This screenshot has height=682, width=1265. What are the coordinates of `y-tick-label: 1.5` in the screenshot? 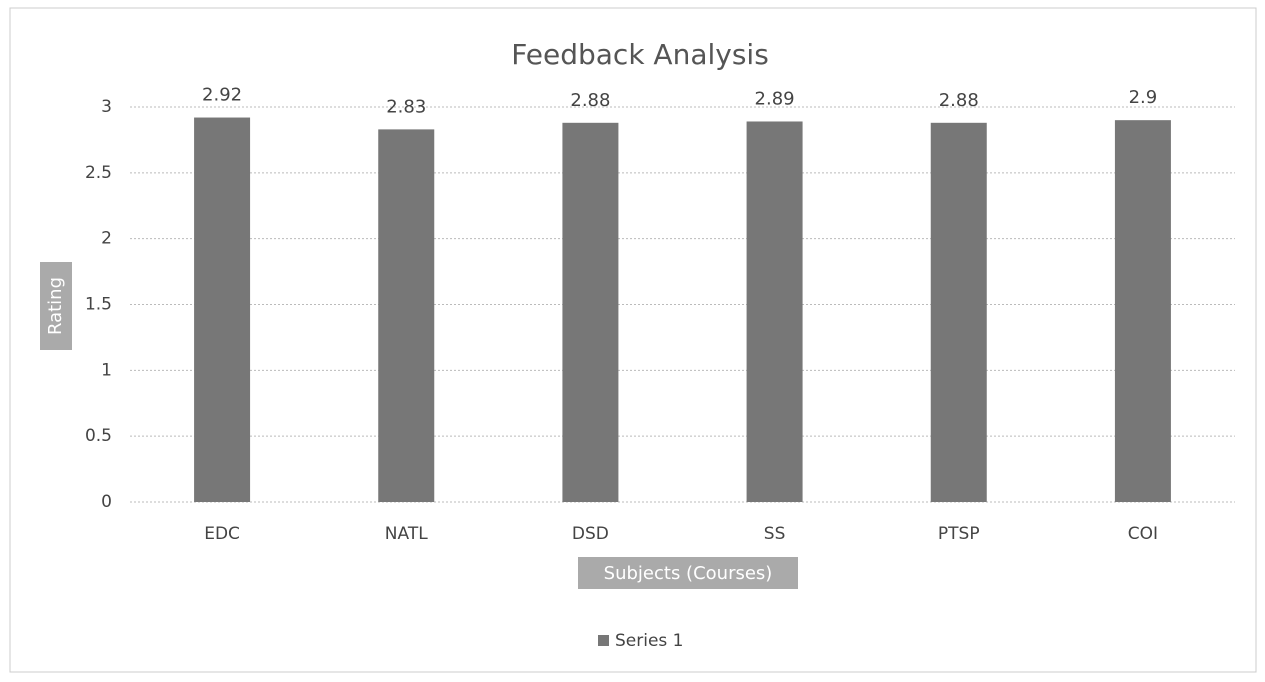 It's located at (98, 305).